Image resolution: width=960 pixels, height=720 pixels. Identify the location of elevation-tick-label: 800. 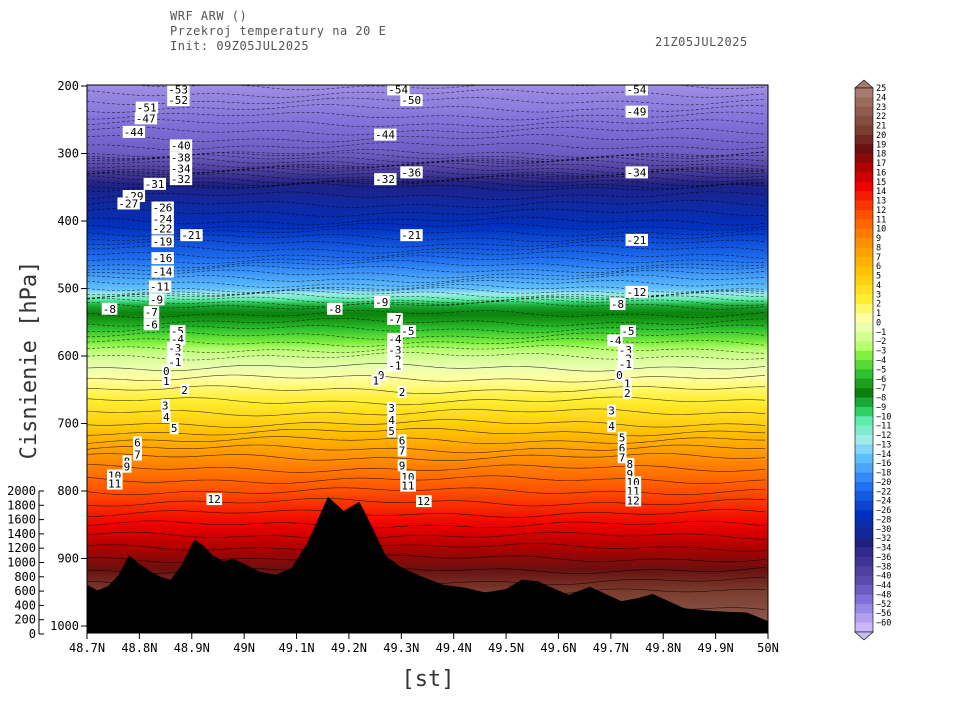
(25, 577).